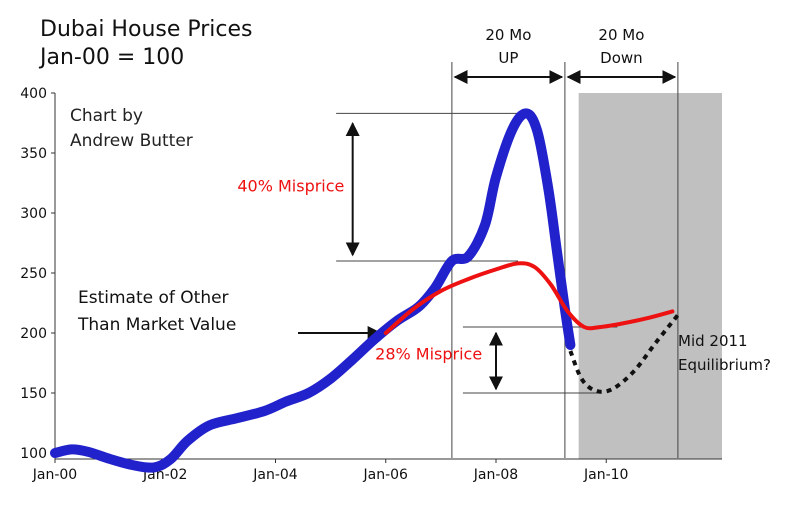  I want to click on y-tick-label: 250, so click(33, 274).